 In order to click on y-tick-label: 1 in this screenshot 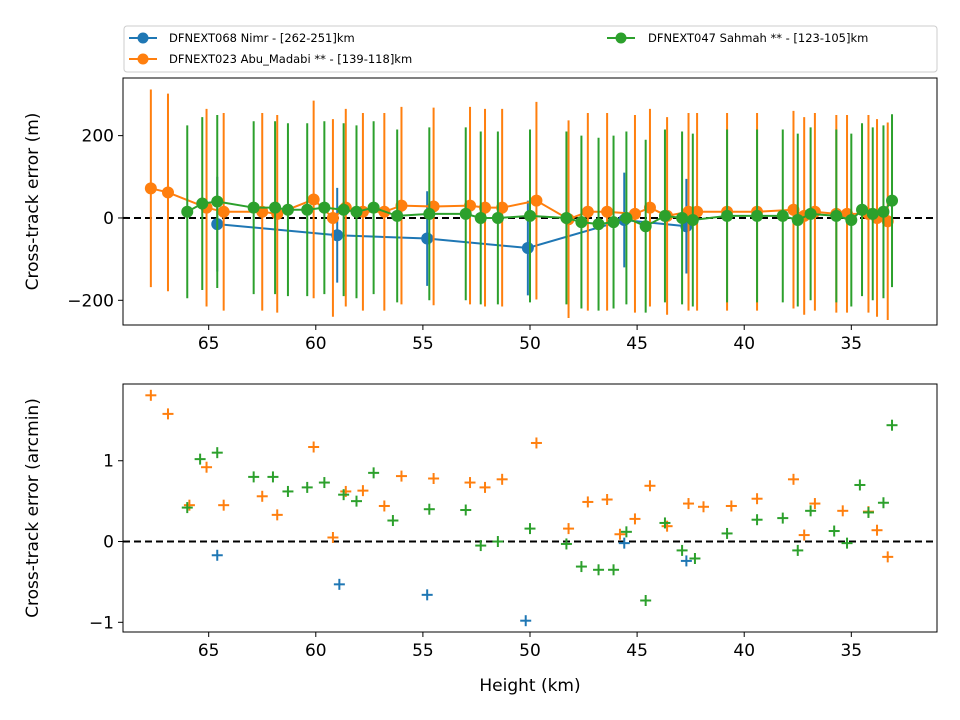, I will do `click(108, 462)`.